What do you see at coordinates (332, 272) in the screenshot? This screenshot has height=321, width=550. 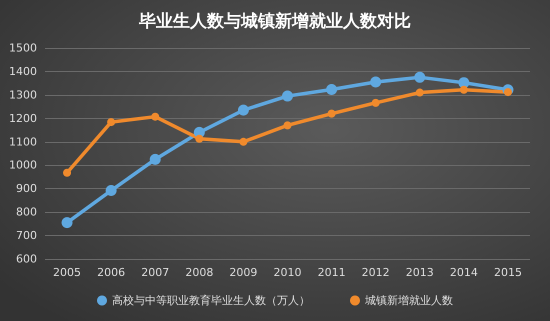 I see `x-tick-label: 2011` at bounding box center [332, 272].